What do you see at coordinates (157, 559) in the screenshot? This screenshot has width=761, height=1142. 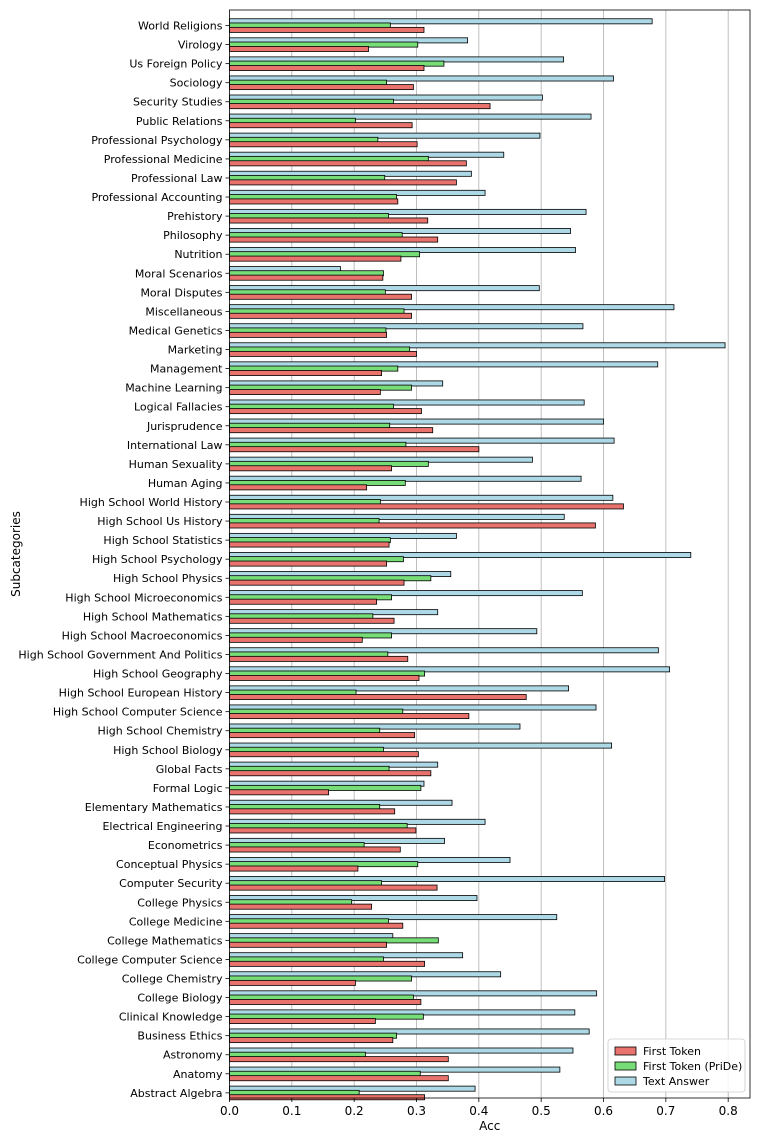 I see `y-tick-label-28: High School Psychology` at bounding box center [157, 559].